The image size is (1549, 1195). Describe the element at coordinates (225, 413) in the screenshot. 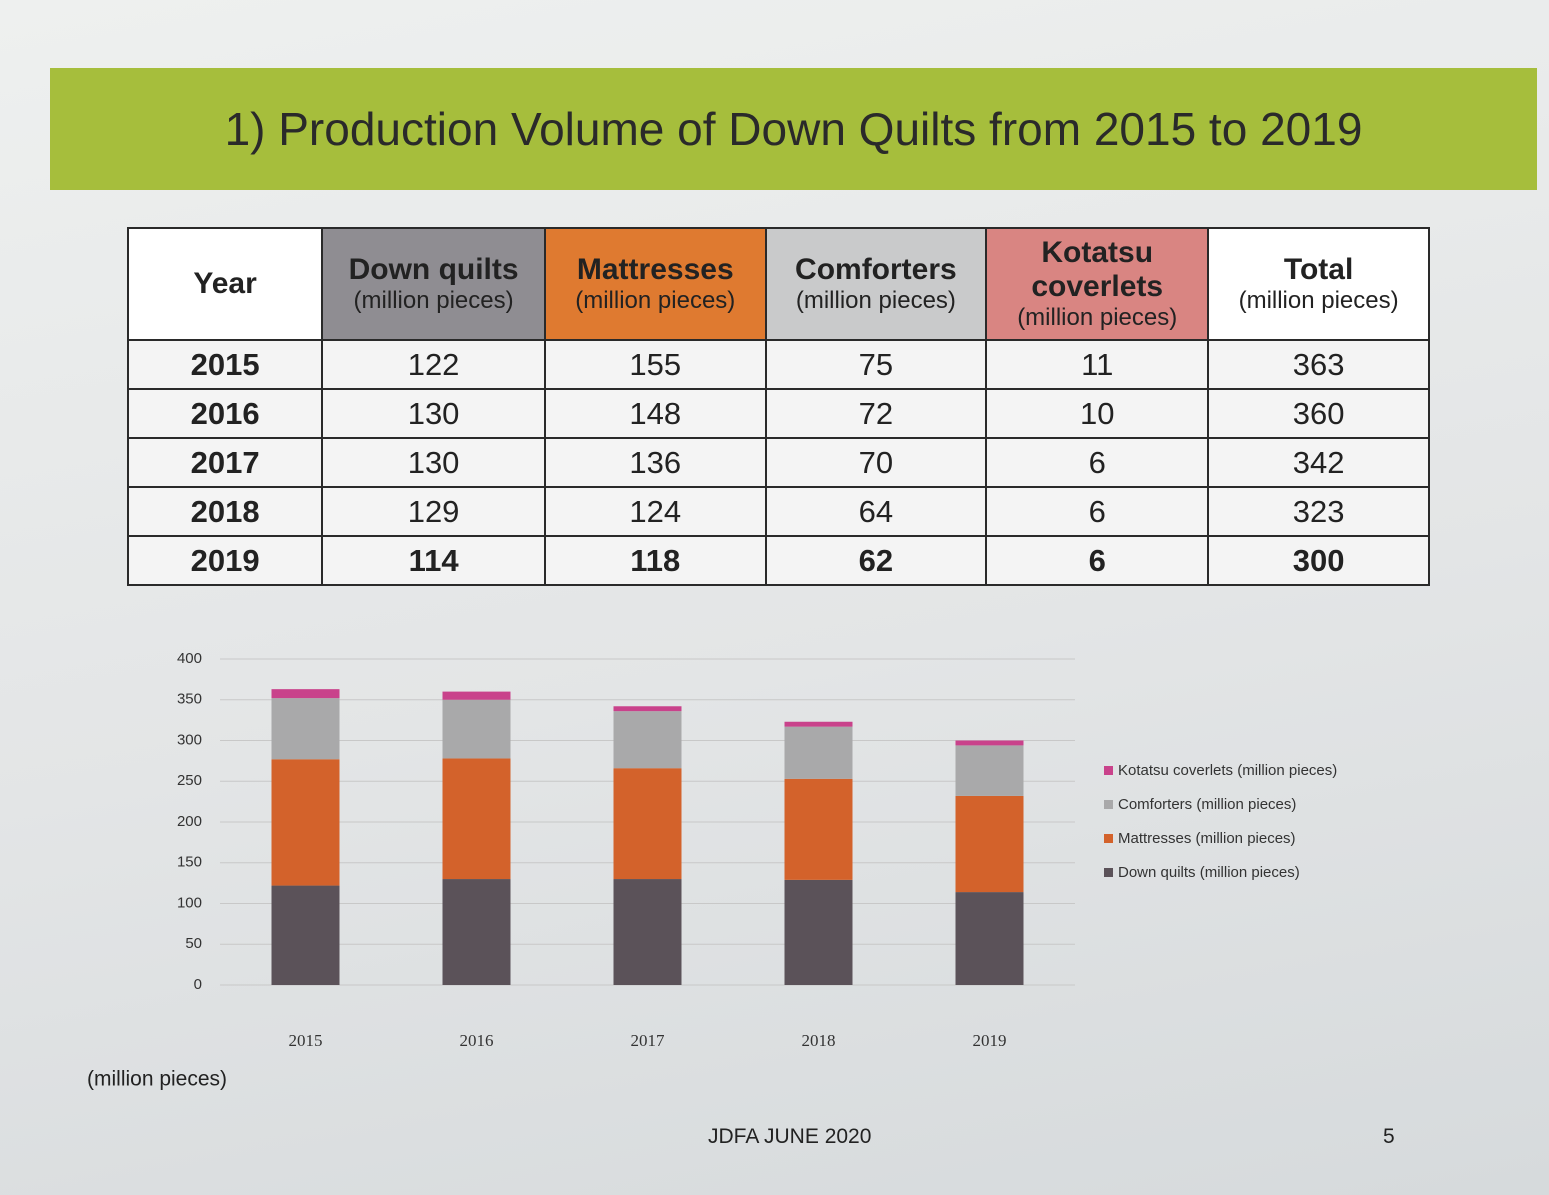

I see `year-cell: 2016` at that location.